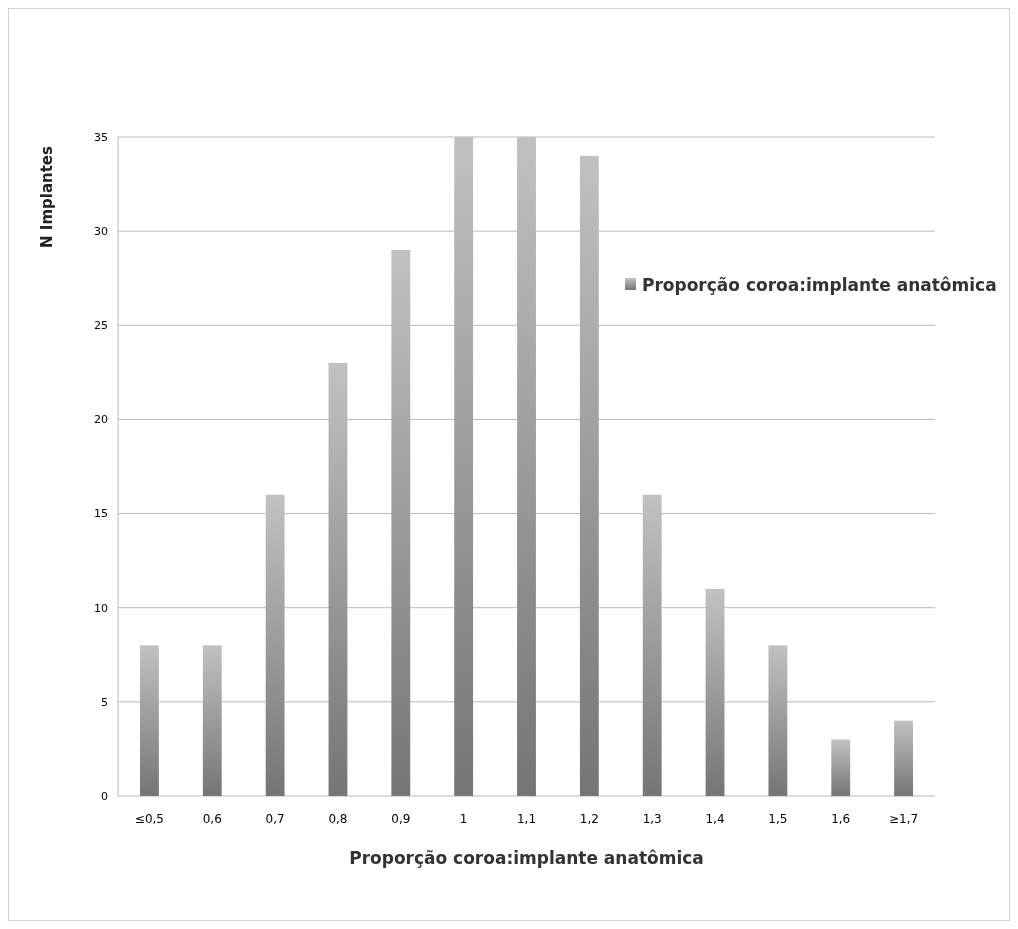 This screenshot has height=929, width=1018. I want to click on x-tick-label: 1,3, so click(652, 819).